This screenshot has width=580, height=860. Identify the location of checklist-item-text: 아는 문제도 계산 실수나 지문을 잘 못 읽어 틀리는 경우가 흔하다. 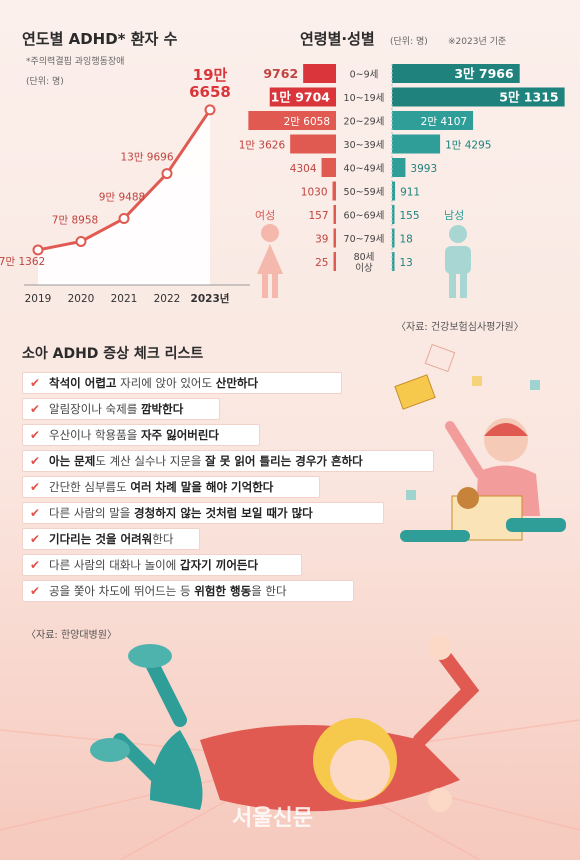
(206, 461).